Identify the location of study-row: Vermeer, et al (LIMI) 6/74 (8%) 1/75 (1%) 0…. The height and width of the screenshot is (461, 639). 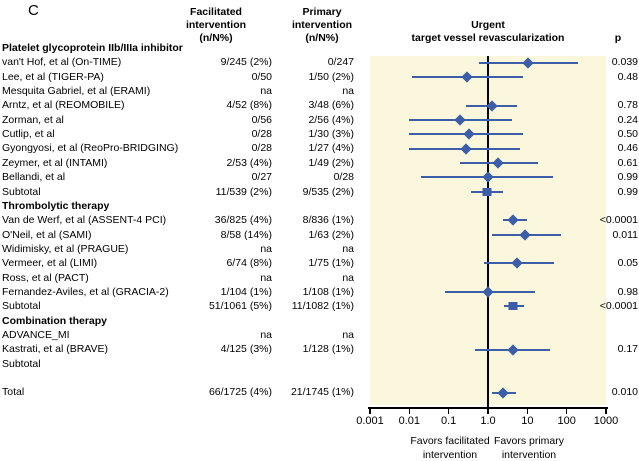
(319, 263).